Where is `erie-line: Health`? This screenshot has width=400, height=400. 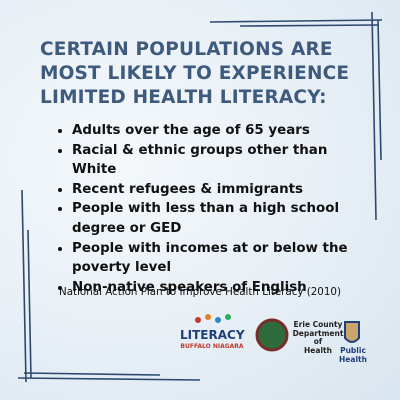
erie-line: Health is located at coordinates (318, 350).